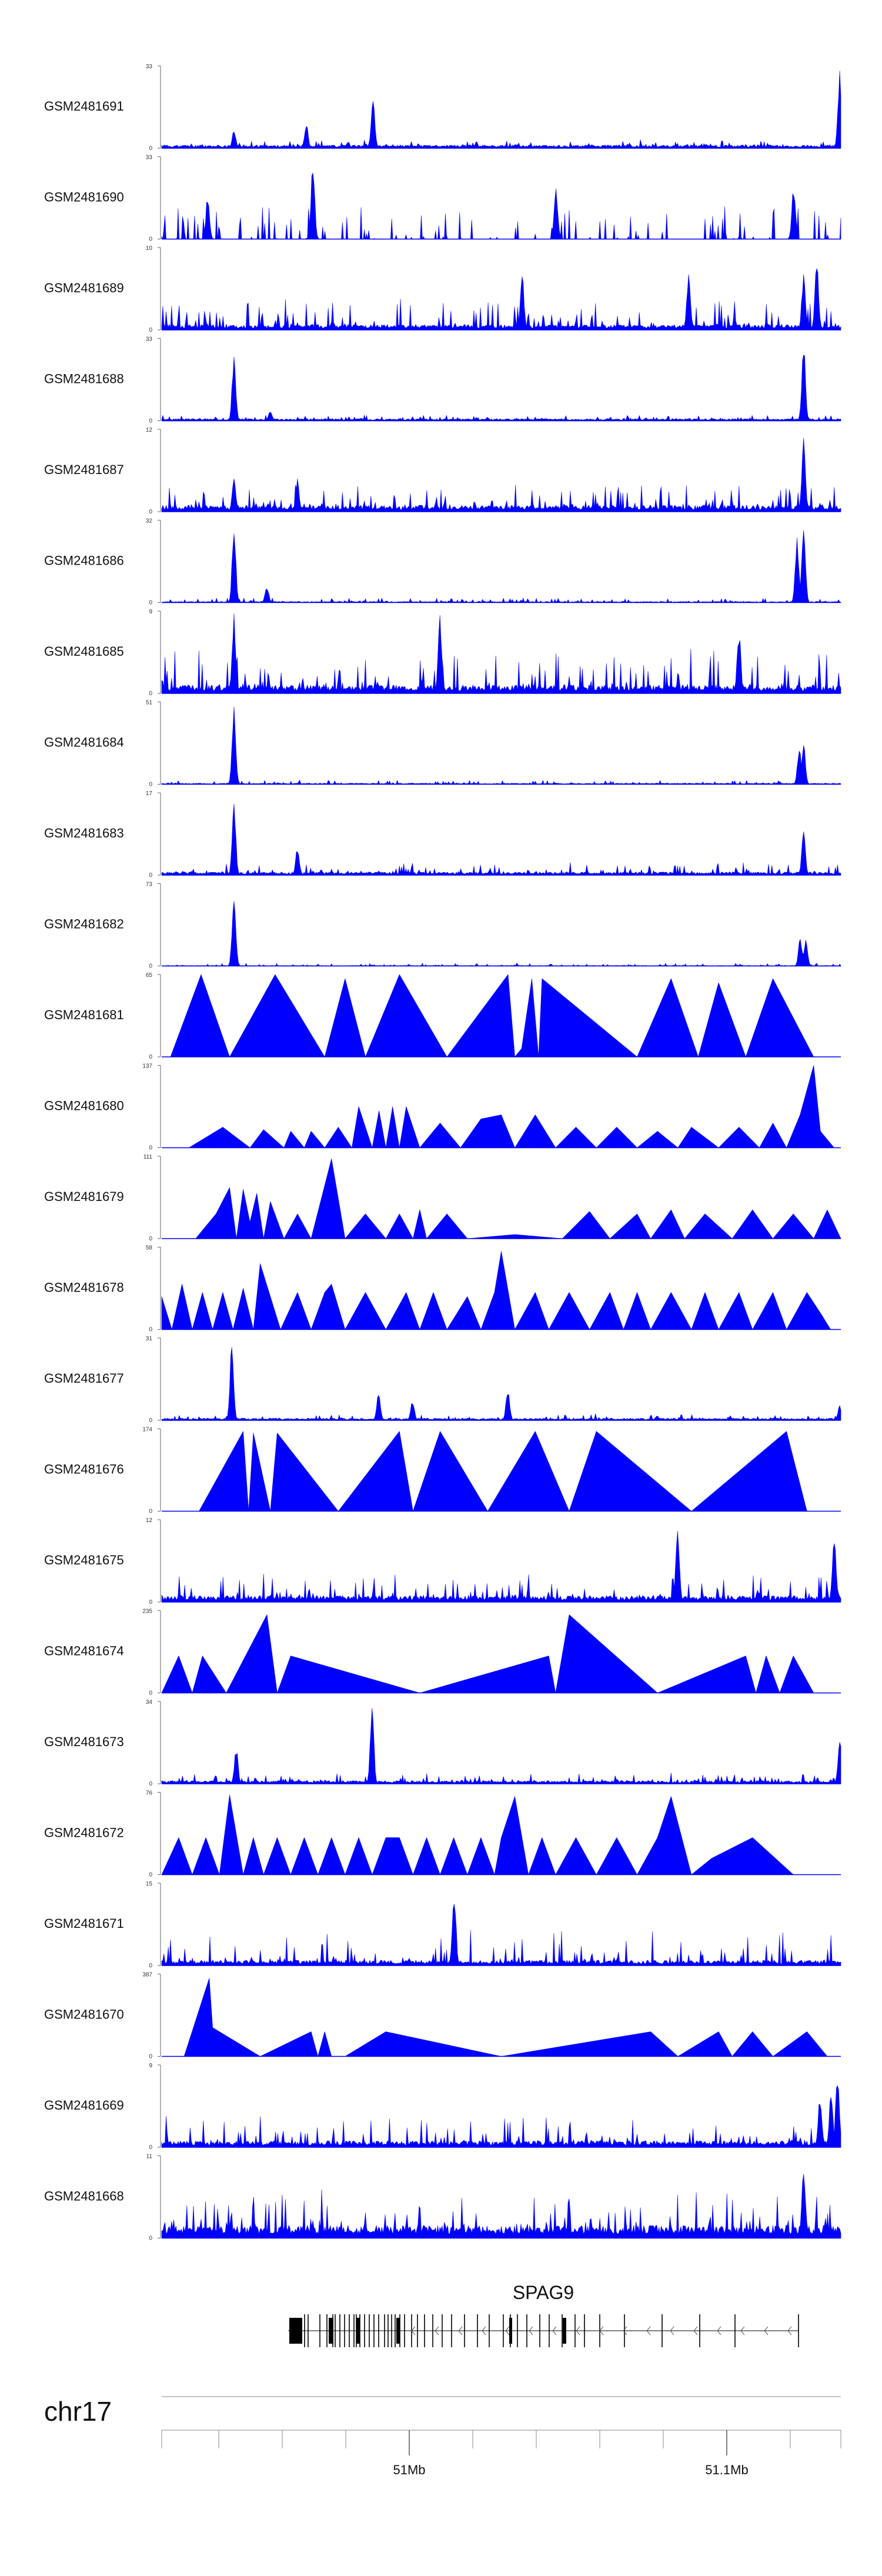  What do you see at coordinates (84, 1014) in the screenshot?
I see `track-label: GSM2481681` at bounding box center [84, 1014].